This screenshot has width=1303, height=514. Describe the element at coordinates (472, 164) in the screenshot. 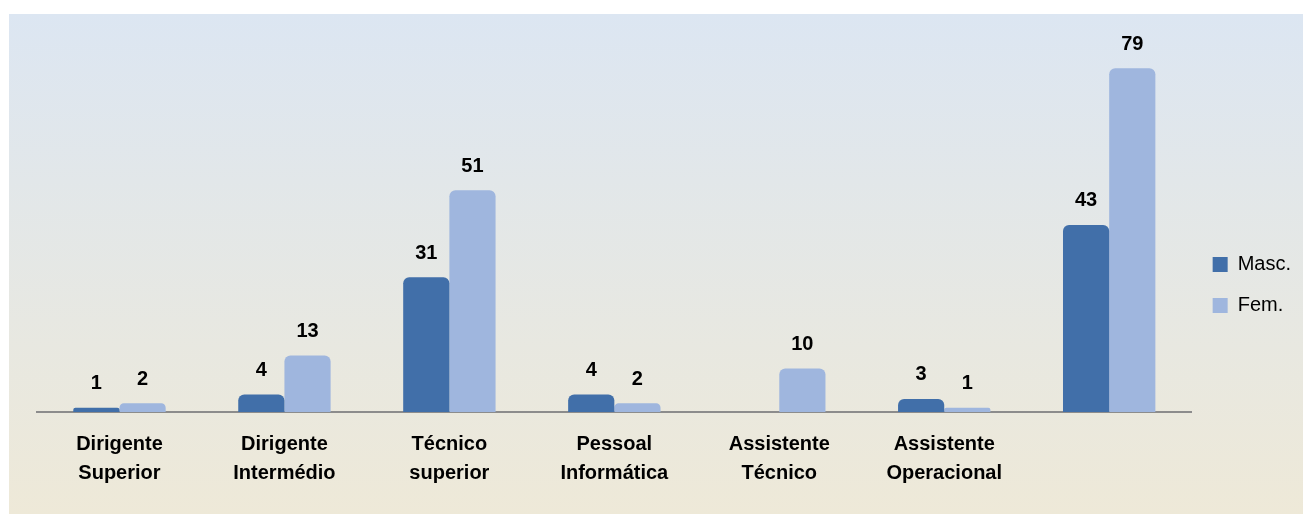

I see `data-label: 51` at that location.